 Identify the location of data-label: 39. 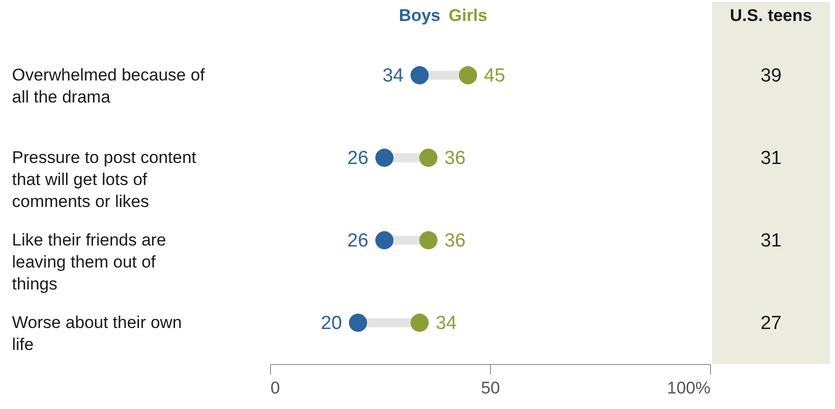
(771, 75).